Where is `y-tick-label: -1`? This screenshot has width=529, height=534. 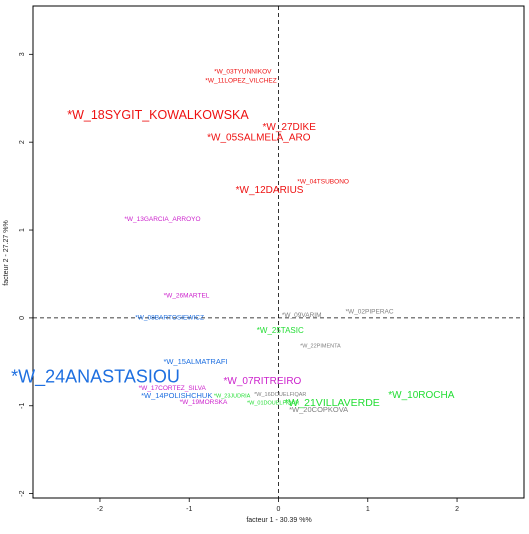
y-tick-label: -1 is located at coordinates (22, 406).